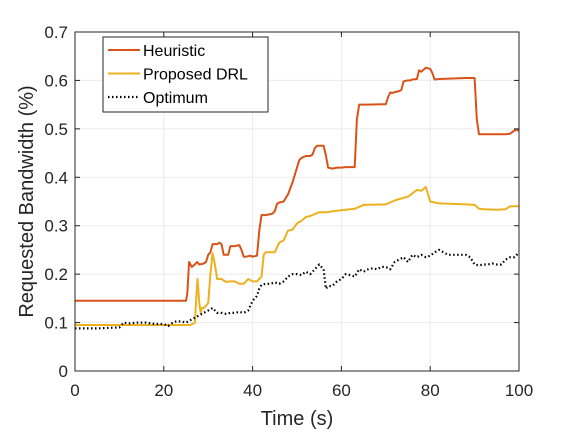 The height and width of the screenshot is (432, 574). I want to click on x-tick-label: 100, so click(519, 390).